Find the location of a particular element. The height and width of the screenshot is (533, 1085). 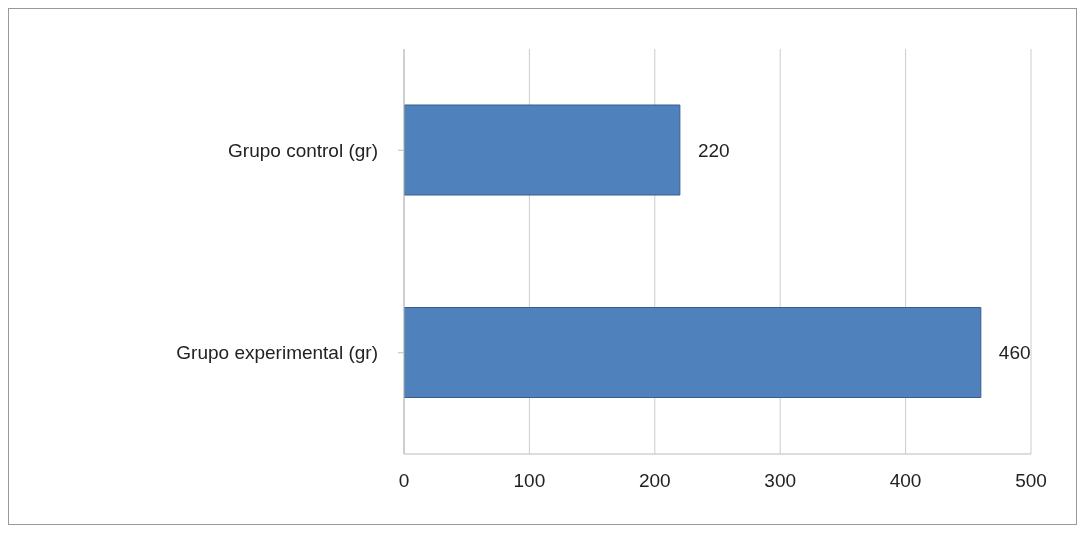

x-tick-label: 100 is located at coordinates (529, 481).